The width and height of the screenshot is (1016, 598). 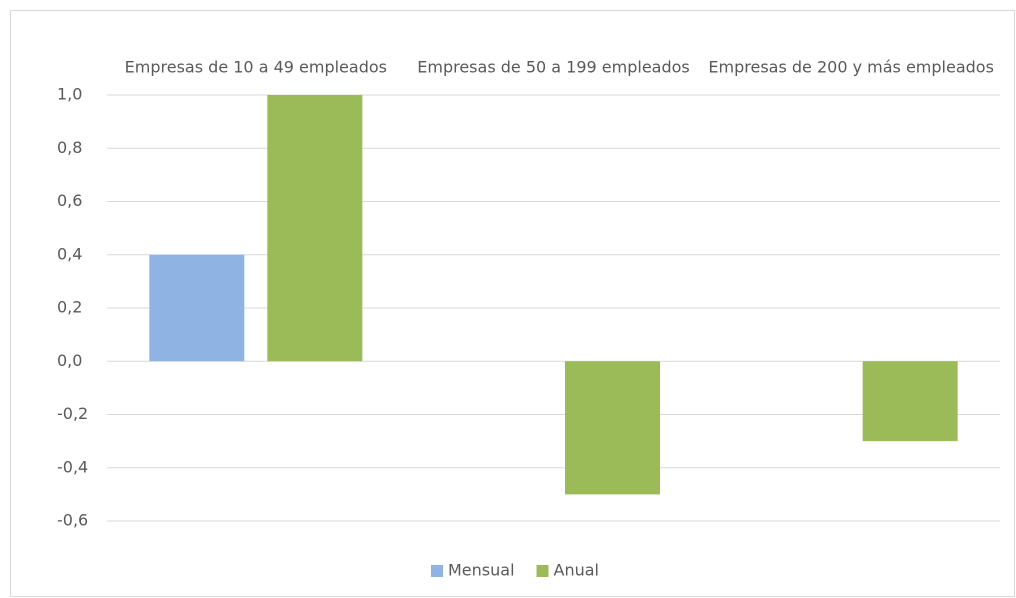 What do you see at coordinates (69, 253) in the screenshot?
I see `y-tick-label: 0,4` at bounding box center [69, 253].